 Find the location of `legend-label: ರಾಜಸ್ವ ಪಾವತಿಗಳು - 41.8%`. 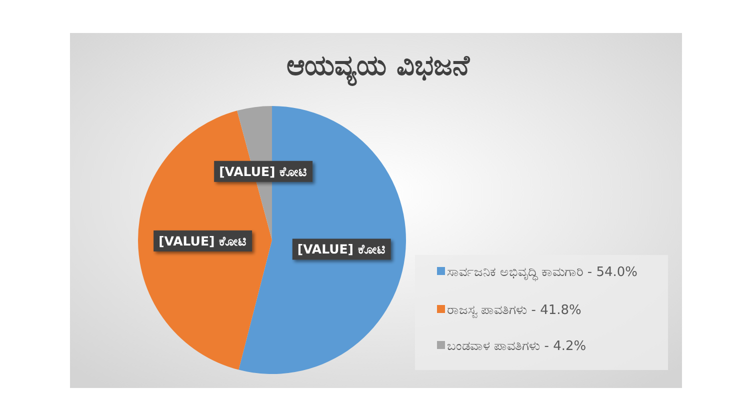

legend-label: ರಾಜಸ್ವ ಪಾವತಿಗಳು - 41.8% is located at coordinates (514, 310).